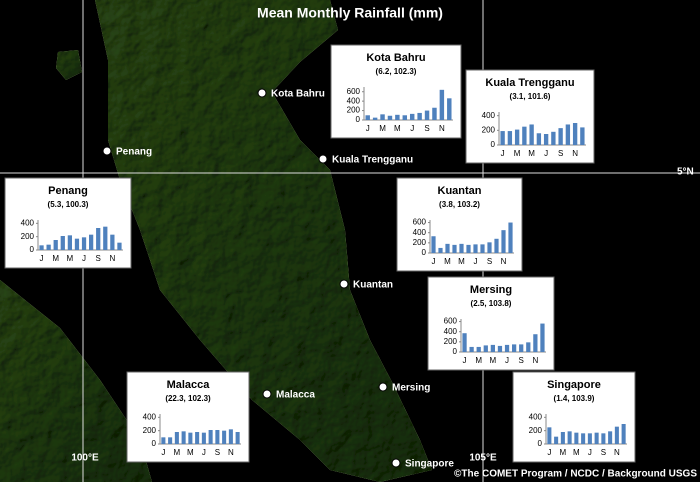  Describe the element at coordinates (372, 160) in the screenshot. I see `place-label: Kuala Trengganu` at that location.